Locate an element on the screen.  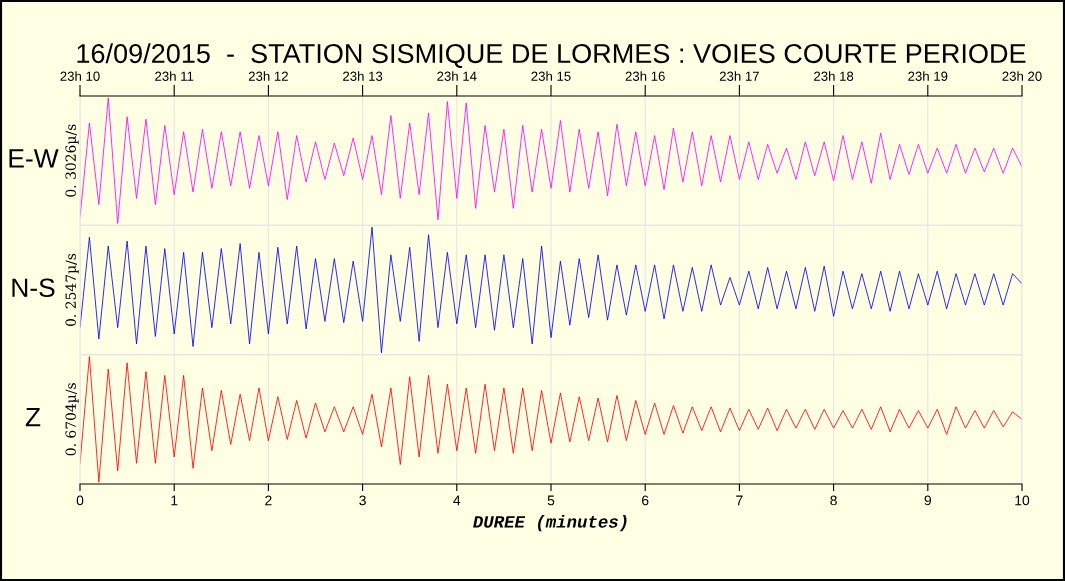
x2-tick-label: 23h 14 is located at coordinates (457, 76).